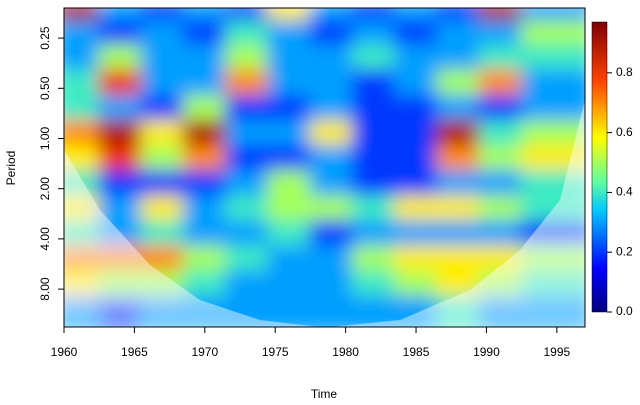  I want to click on x-tick-label: 1995, so click(556, 352).